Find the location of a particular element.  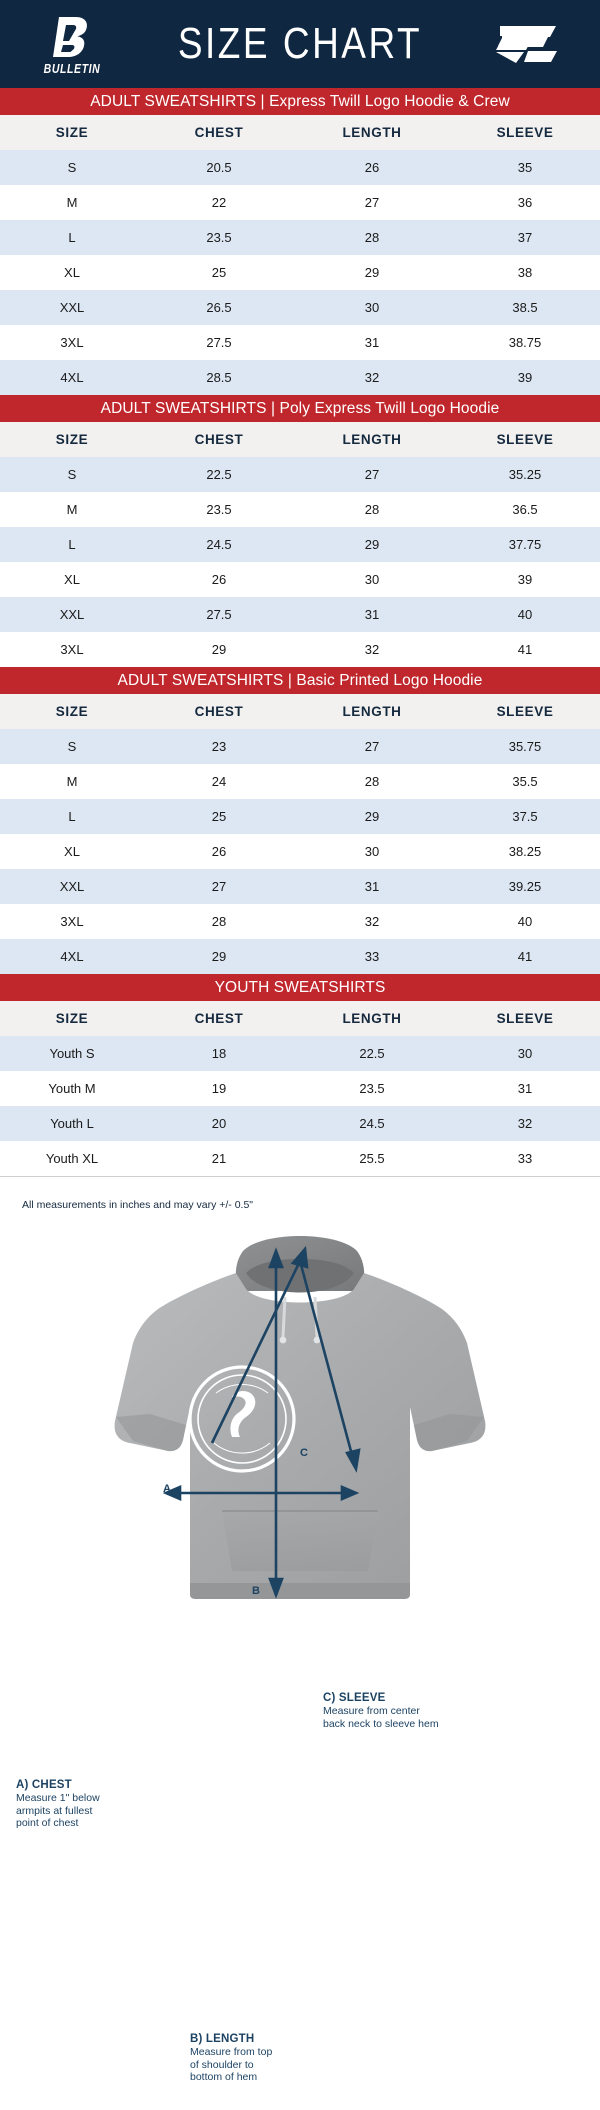

table-row: Youth XL 21 25.5 33 is located at coordinates (300, 1158).